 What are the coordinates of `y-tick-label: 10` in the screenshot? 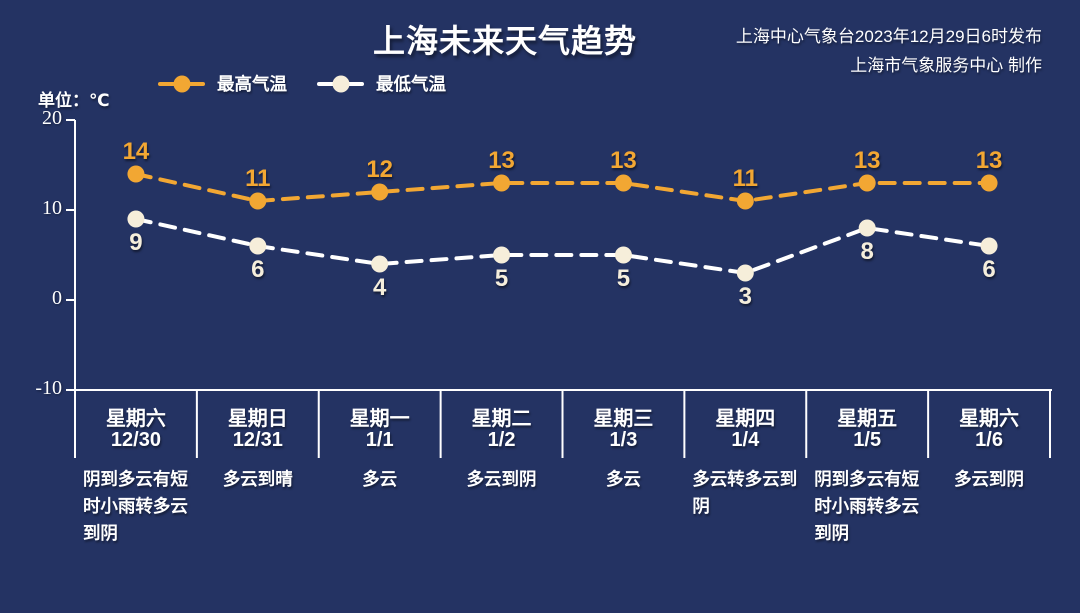 It's located at (52, 208).